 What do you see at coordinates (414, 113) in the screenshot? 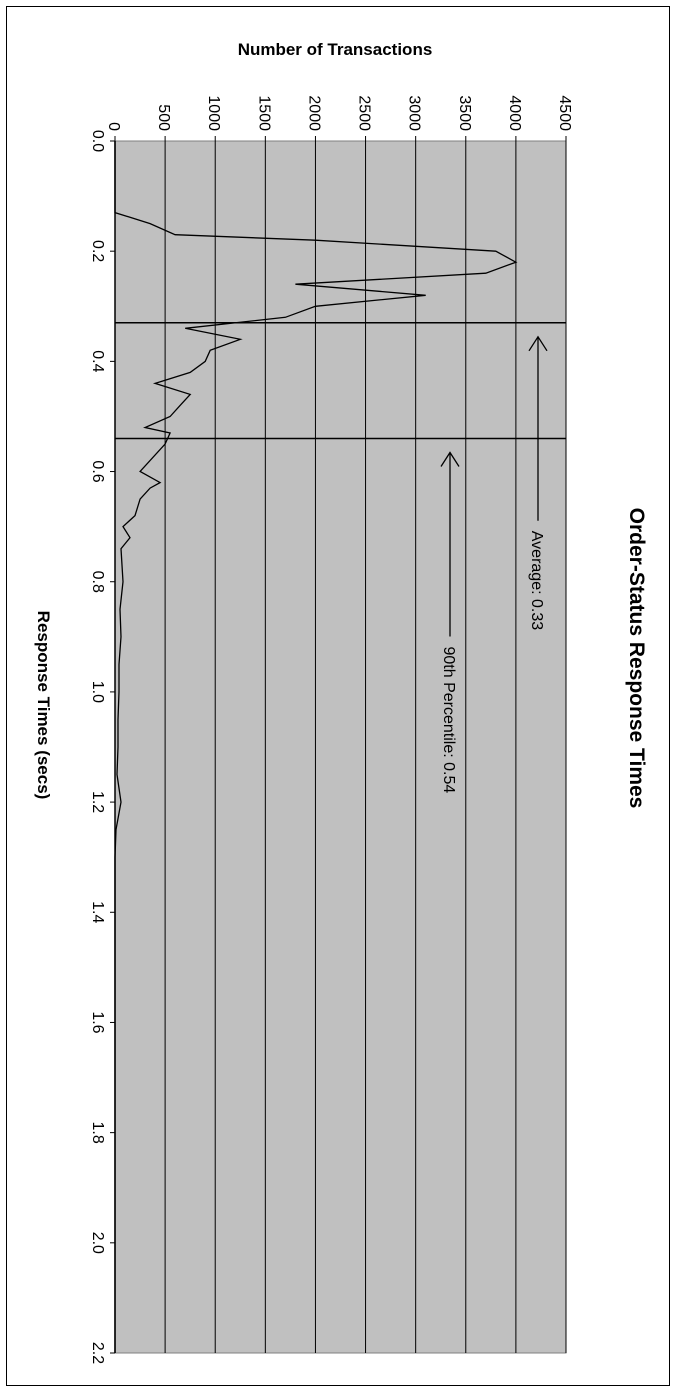
I see `value-tick-label: 3000` at bounding box center [414, 113].